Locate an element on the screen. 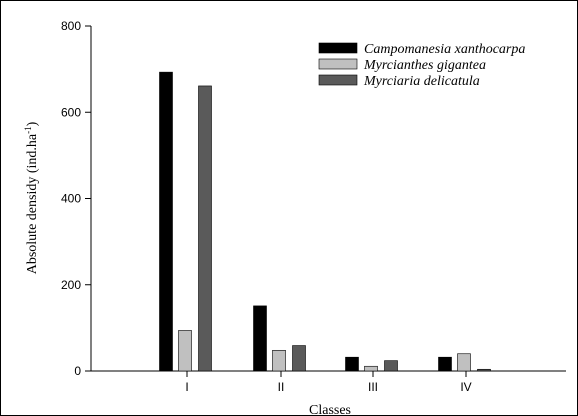 The width and height of the screenshot is (578, 416). y-axis-label: Absolute densidy (ind.ha-1) is located at coordinates (31, 197).